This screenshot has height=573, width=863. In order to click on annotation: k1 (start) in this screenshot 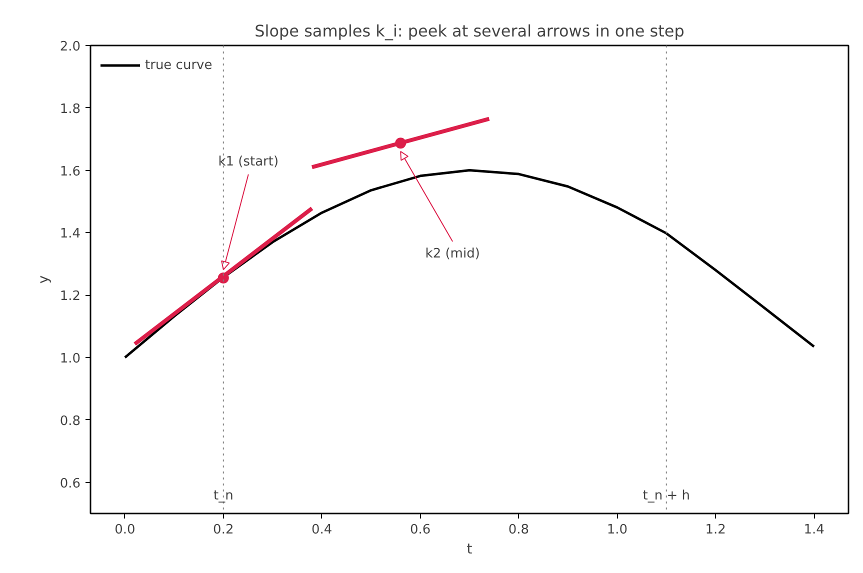, I will do `click(248, 162)`.